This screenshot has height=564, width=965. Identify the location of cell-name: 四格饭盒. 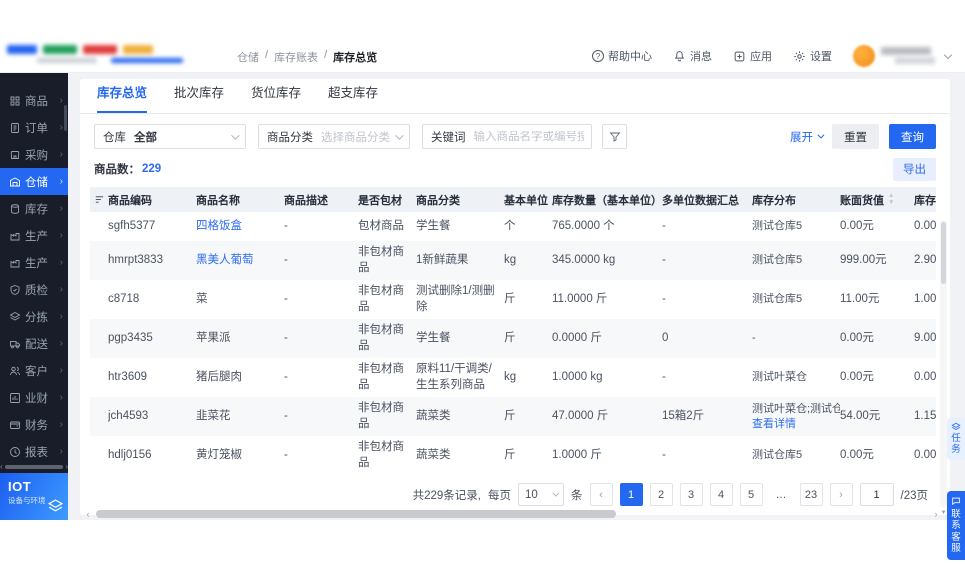
(219, 225).